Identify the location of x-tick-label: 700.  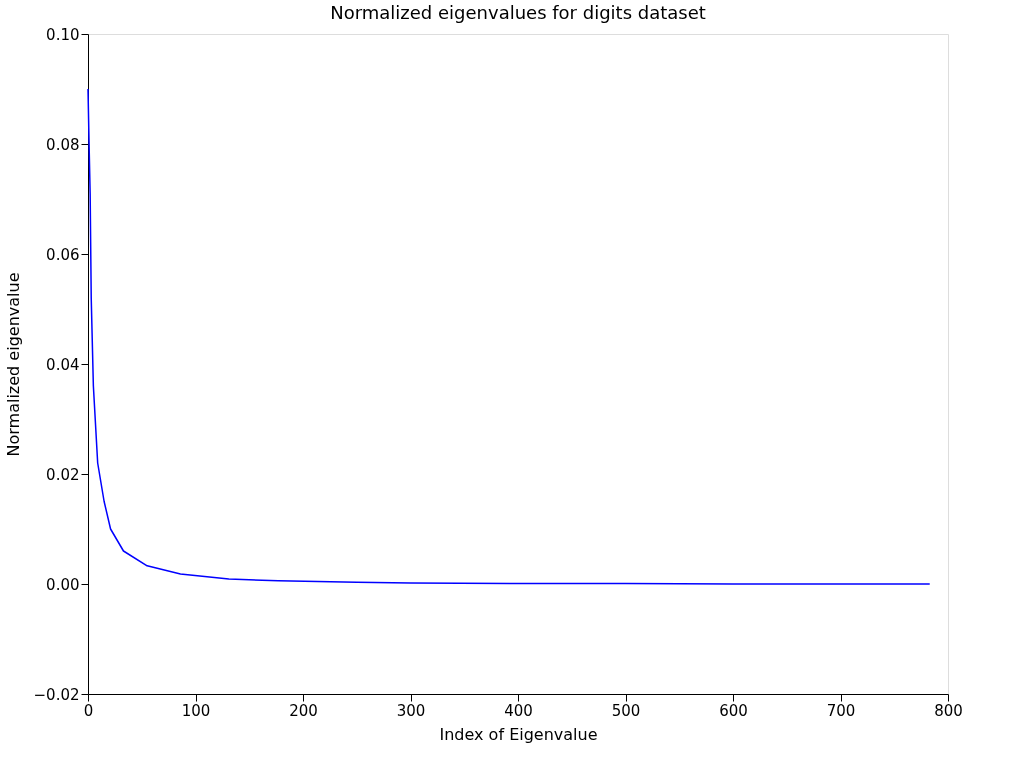
(841, 710).